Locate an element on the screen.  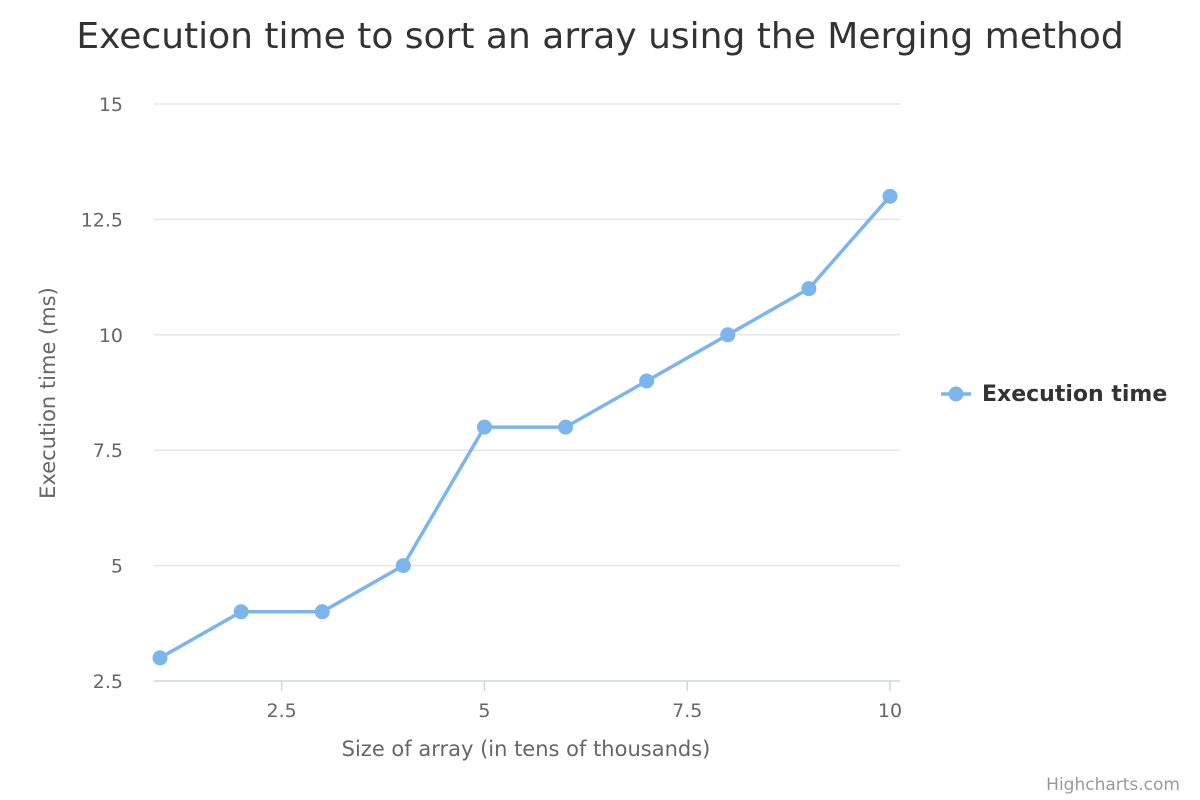
legend-item-label: Execution time is located at coordinates (1074, 394).